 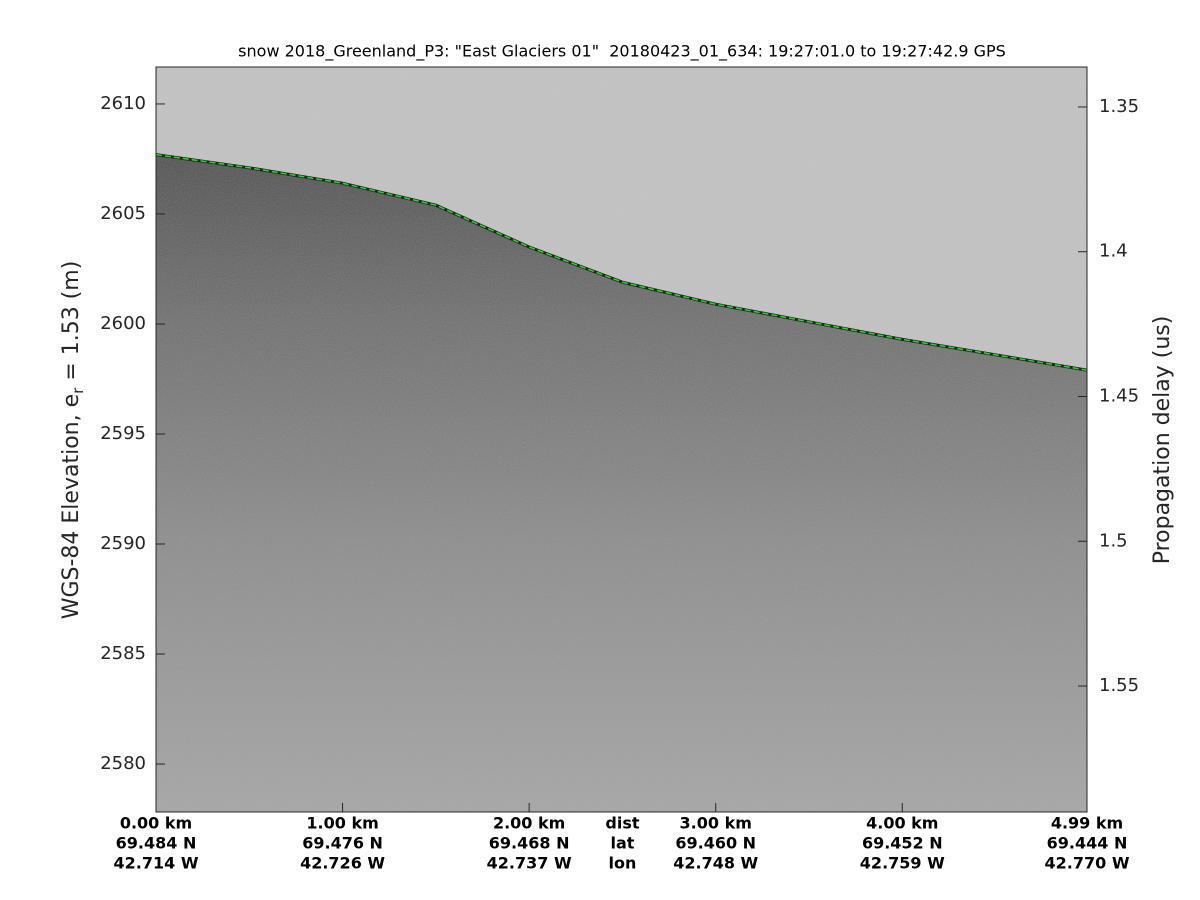 What do you see at coordinates (1119, 396) in the screenshot?
I see `y2-tick-label: 1.45` at bounding box center [1119, 396].